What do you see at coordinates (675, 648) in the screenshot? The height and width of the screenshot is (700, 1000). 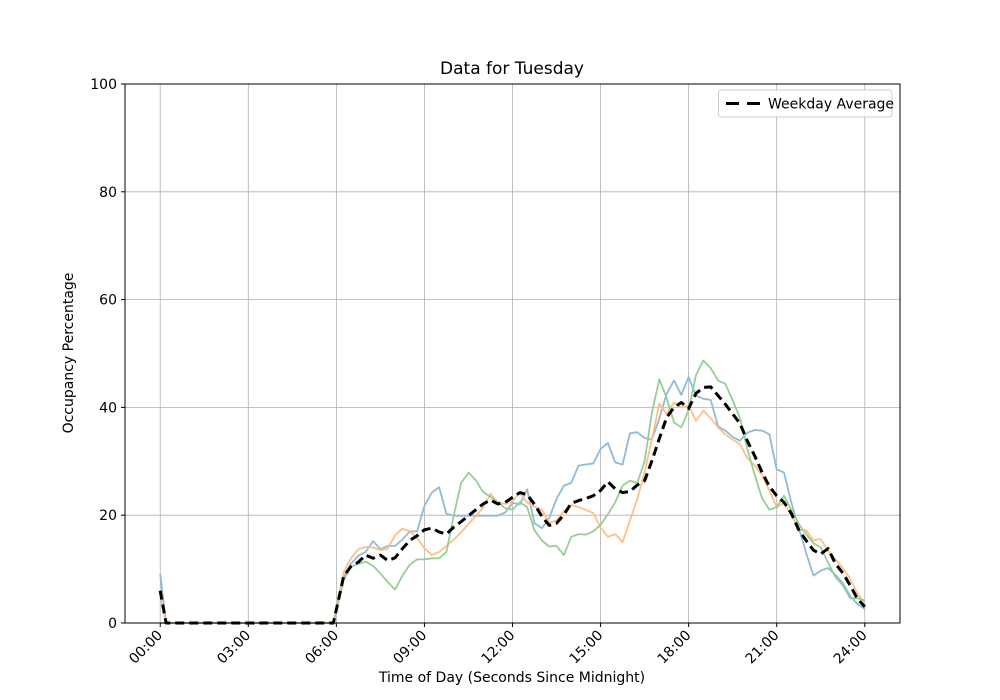 I see `x-tick-label: 18:00` at bounding box center [675, 648].